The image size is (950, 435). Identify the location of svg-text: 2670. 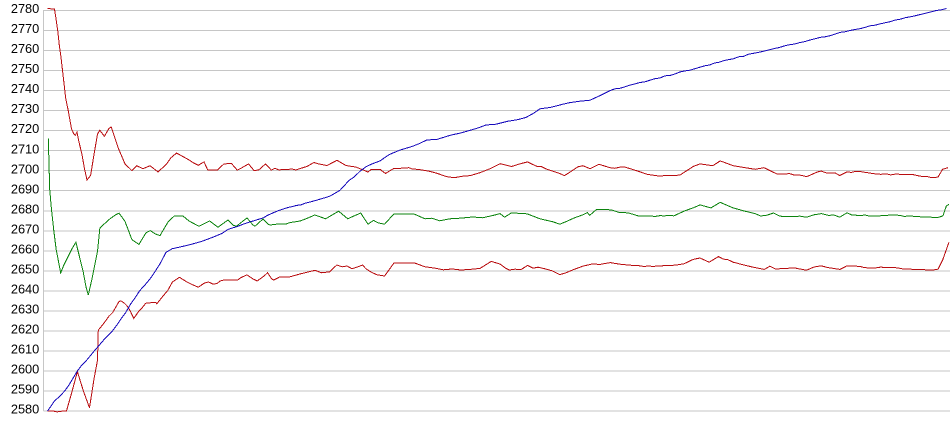
(25, 228).